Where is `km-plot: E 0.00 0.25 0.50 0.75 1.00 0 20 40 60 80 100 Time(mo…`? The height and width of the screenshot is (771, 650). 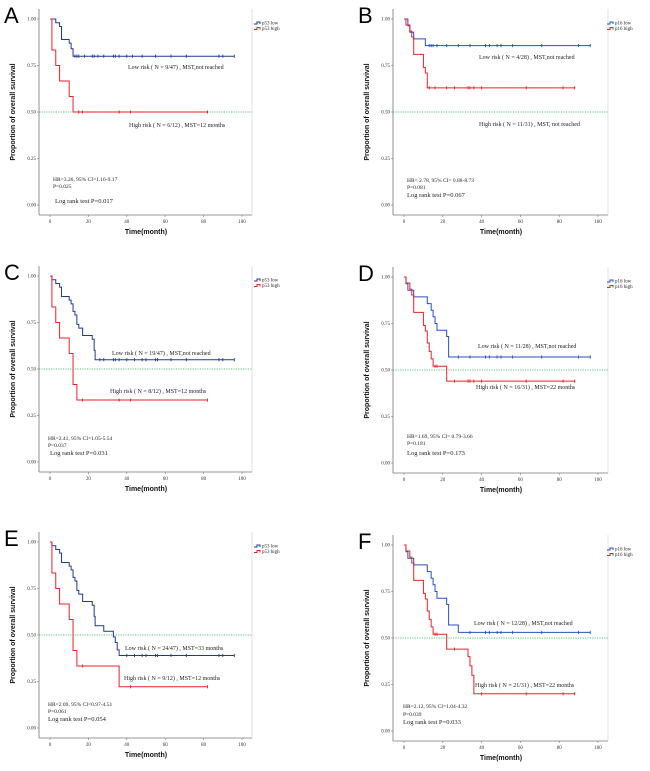 km-plot: E 0.00 0.25 0.50 0.75 1.00 0 20 40 60 80 100 Time(mo… is located at coordinates (142, 642).